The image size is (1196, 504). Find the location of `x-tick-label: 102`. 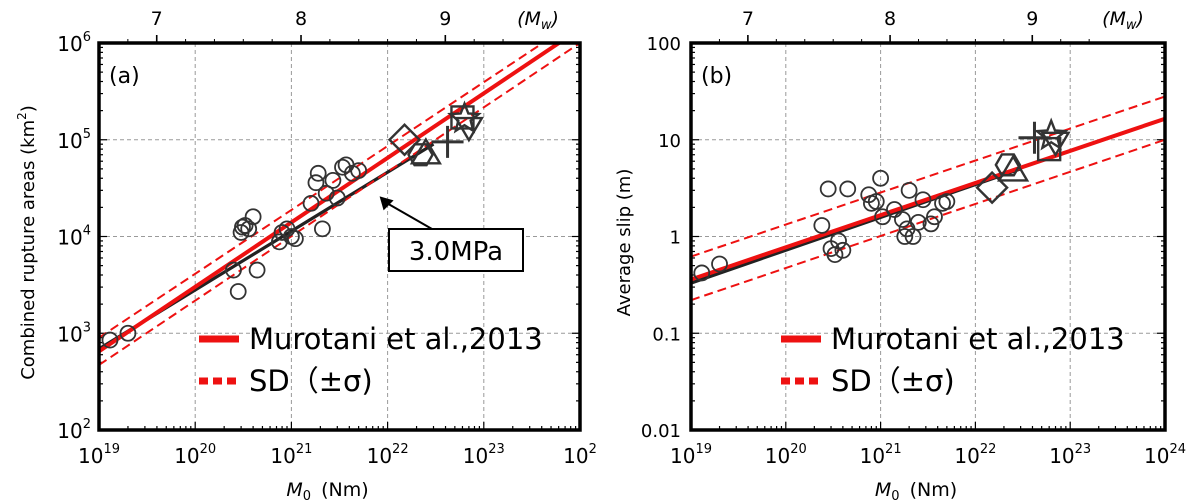

x-tick-label: 102 is located at coordinates (580, 455).